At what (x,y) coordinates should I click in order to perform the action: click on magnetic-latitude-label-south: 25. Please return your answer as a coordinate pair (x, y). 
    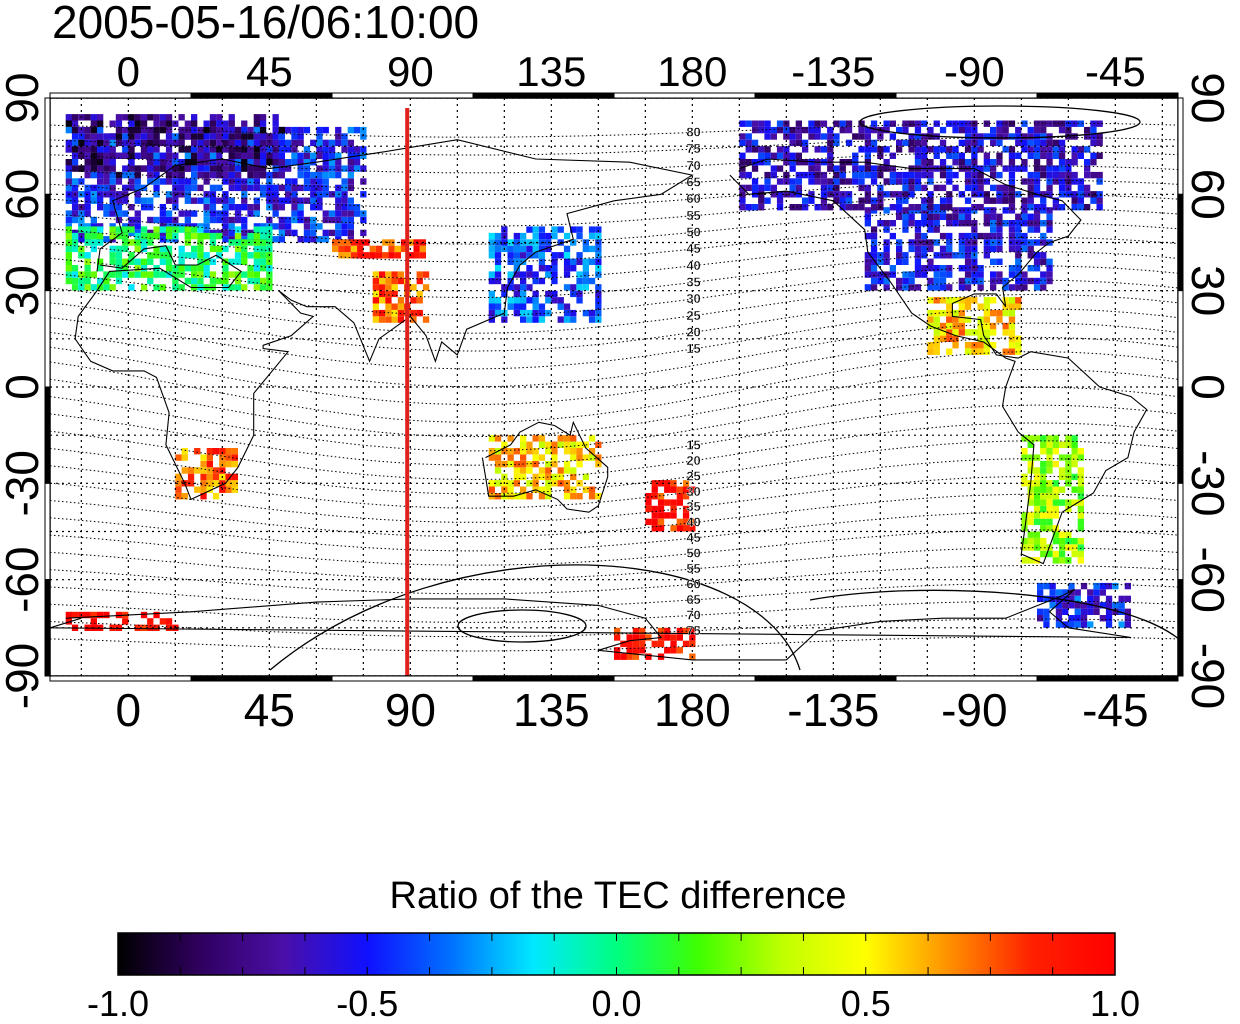
    Looking at the image, I should click on (693, 475).